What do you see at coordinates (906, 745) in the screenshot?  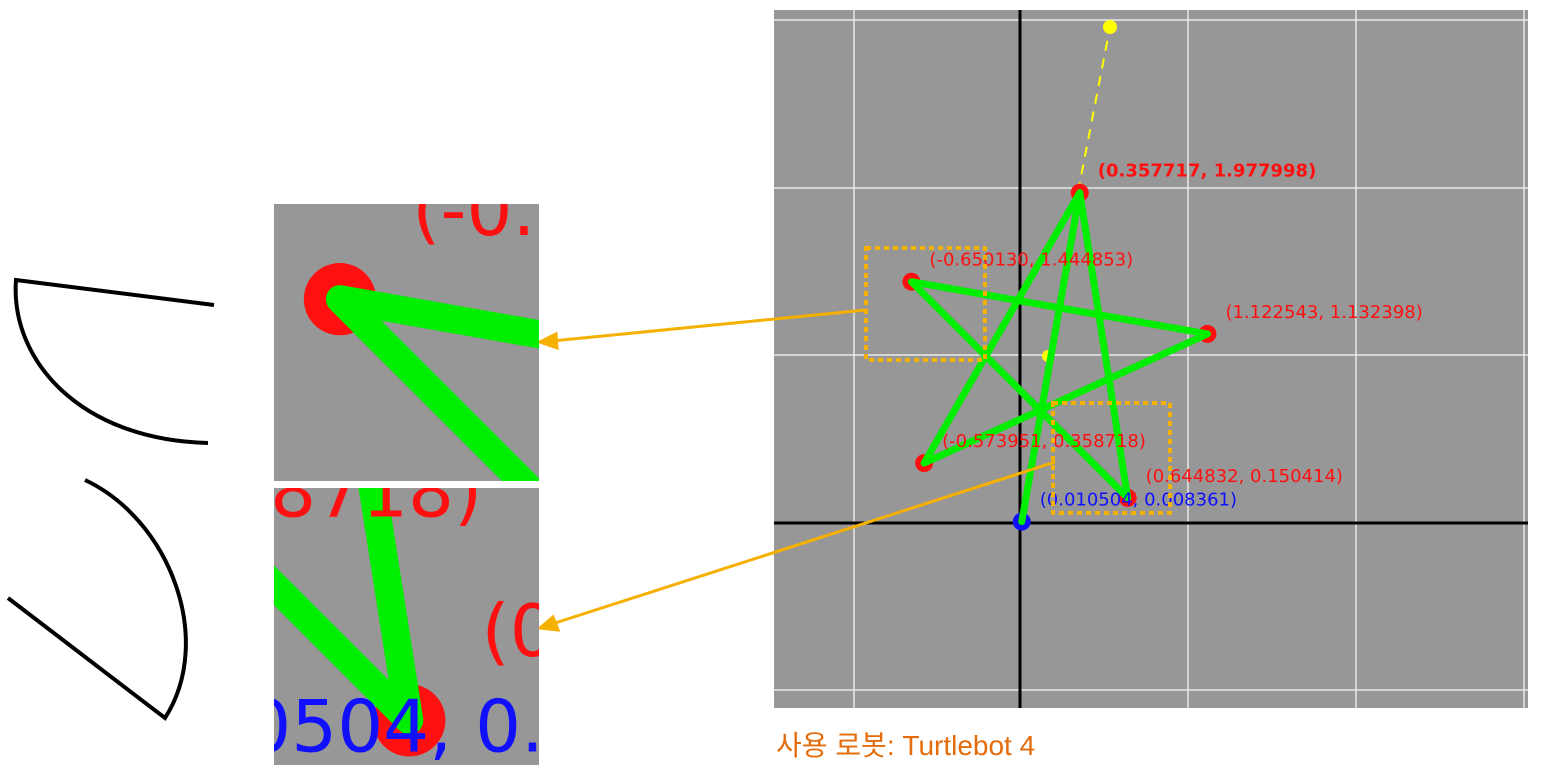 I see `caption: 사용 로봇: Turtlebot 4` at bounding box center [906, 745].